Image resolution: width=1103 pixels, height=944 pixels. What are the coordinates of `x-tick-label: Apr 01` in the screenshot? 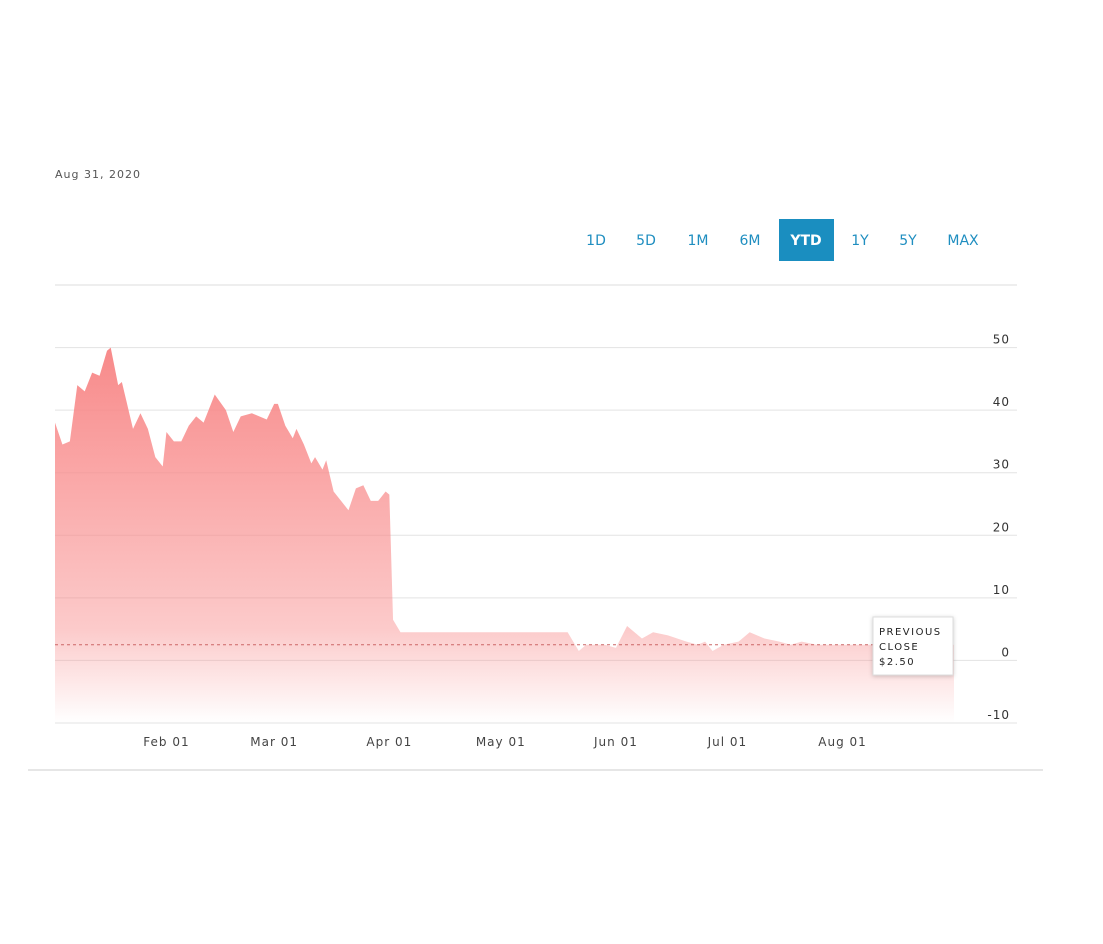 It's located at (389, 742).